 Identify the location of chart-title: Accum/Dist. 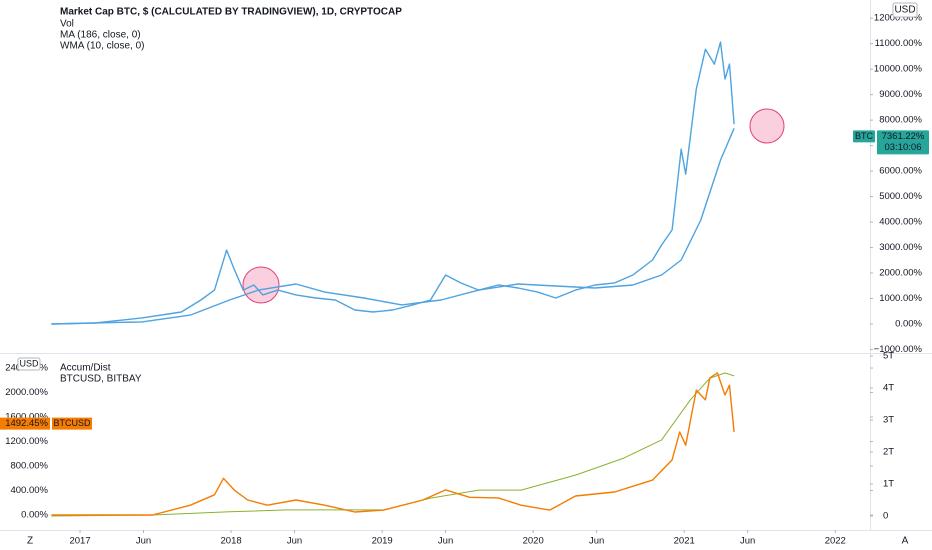
(85, 368).